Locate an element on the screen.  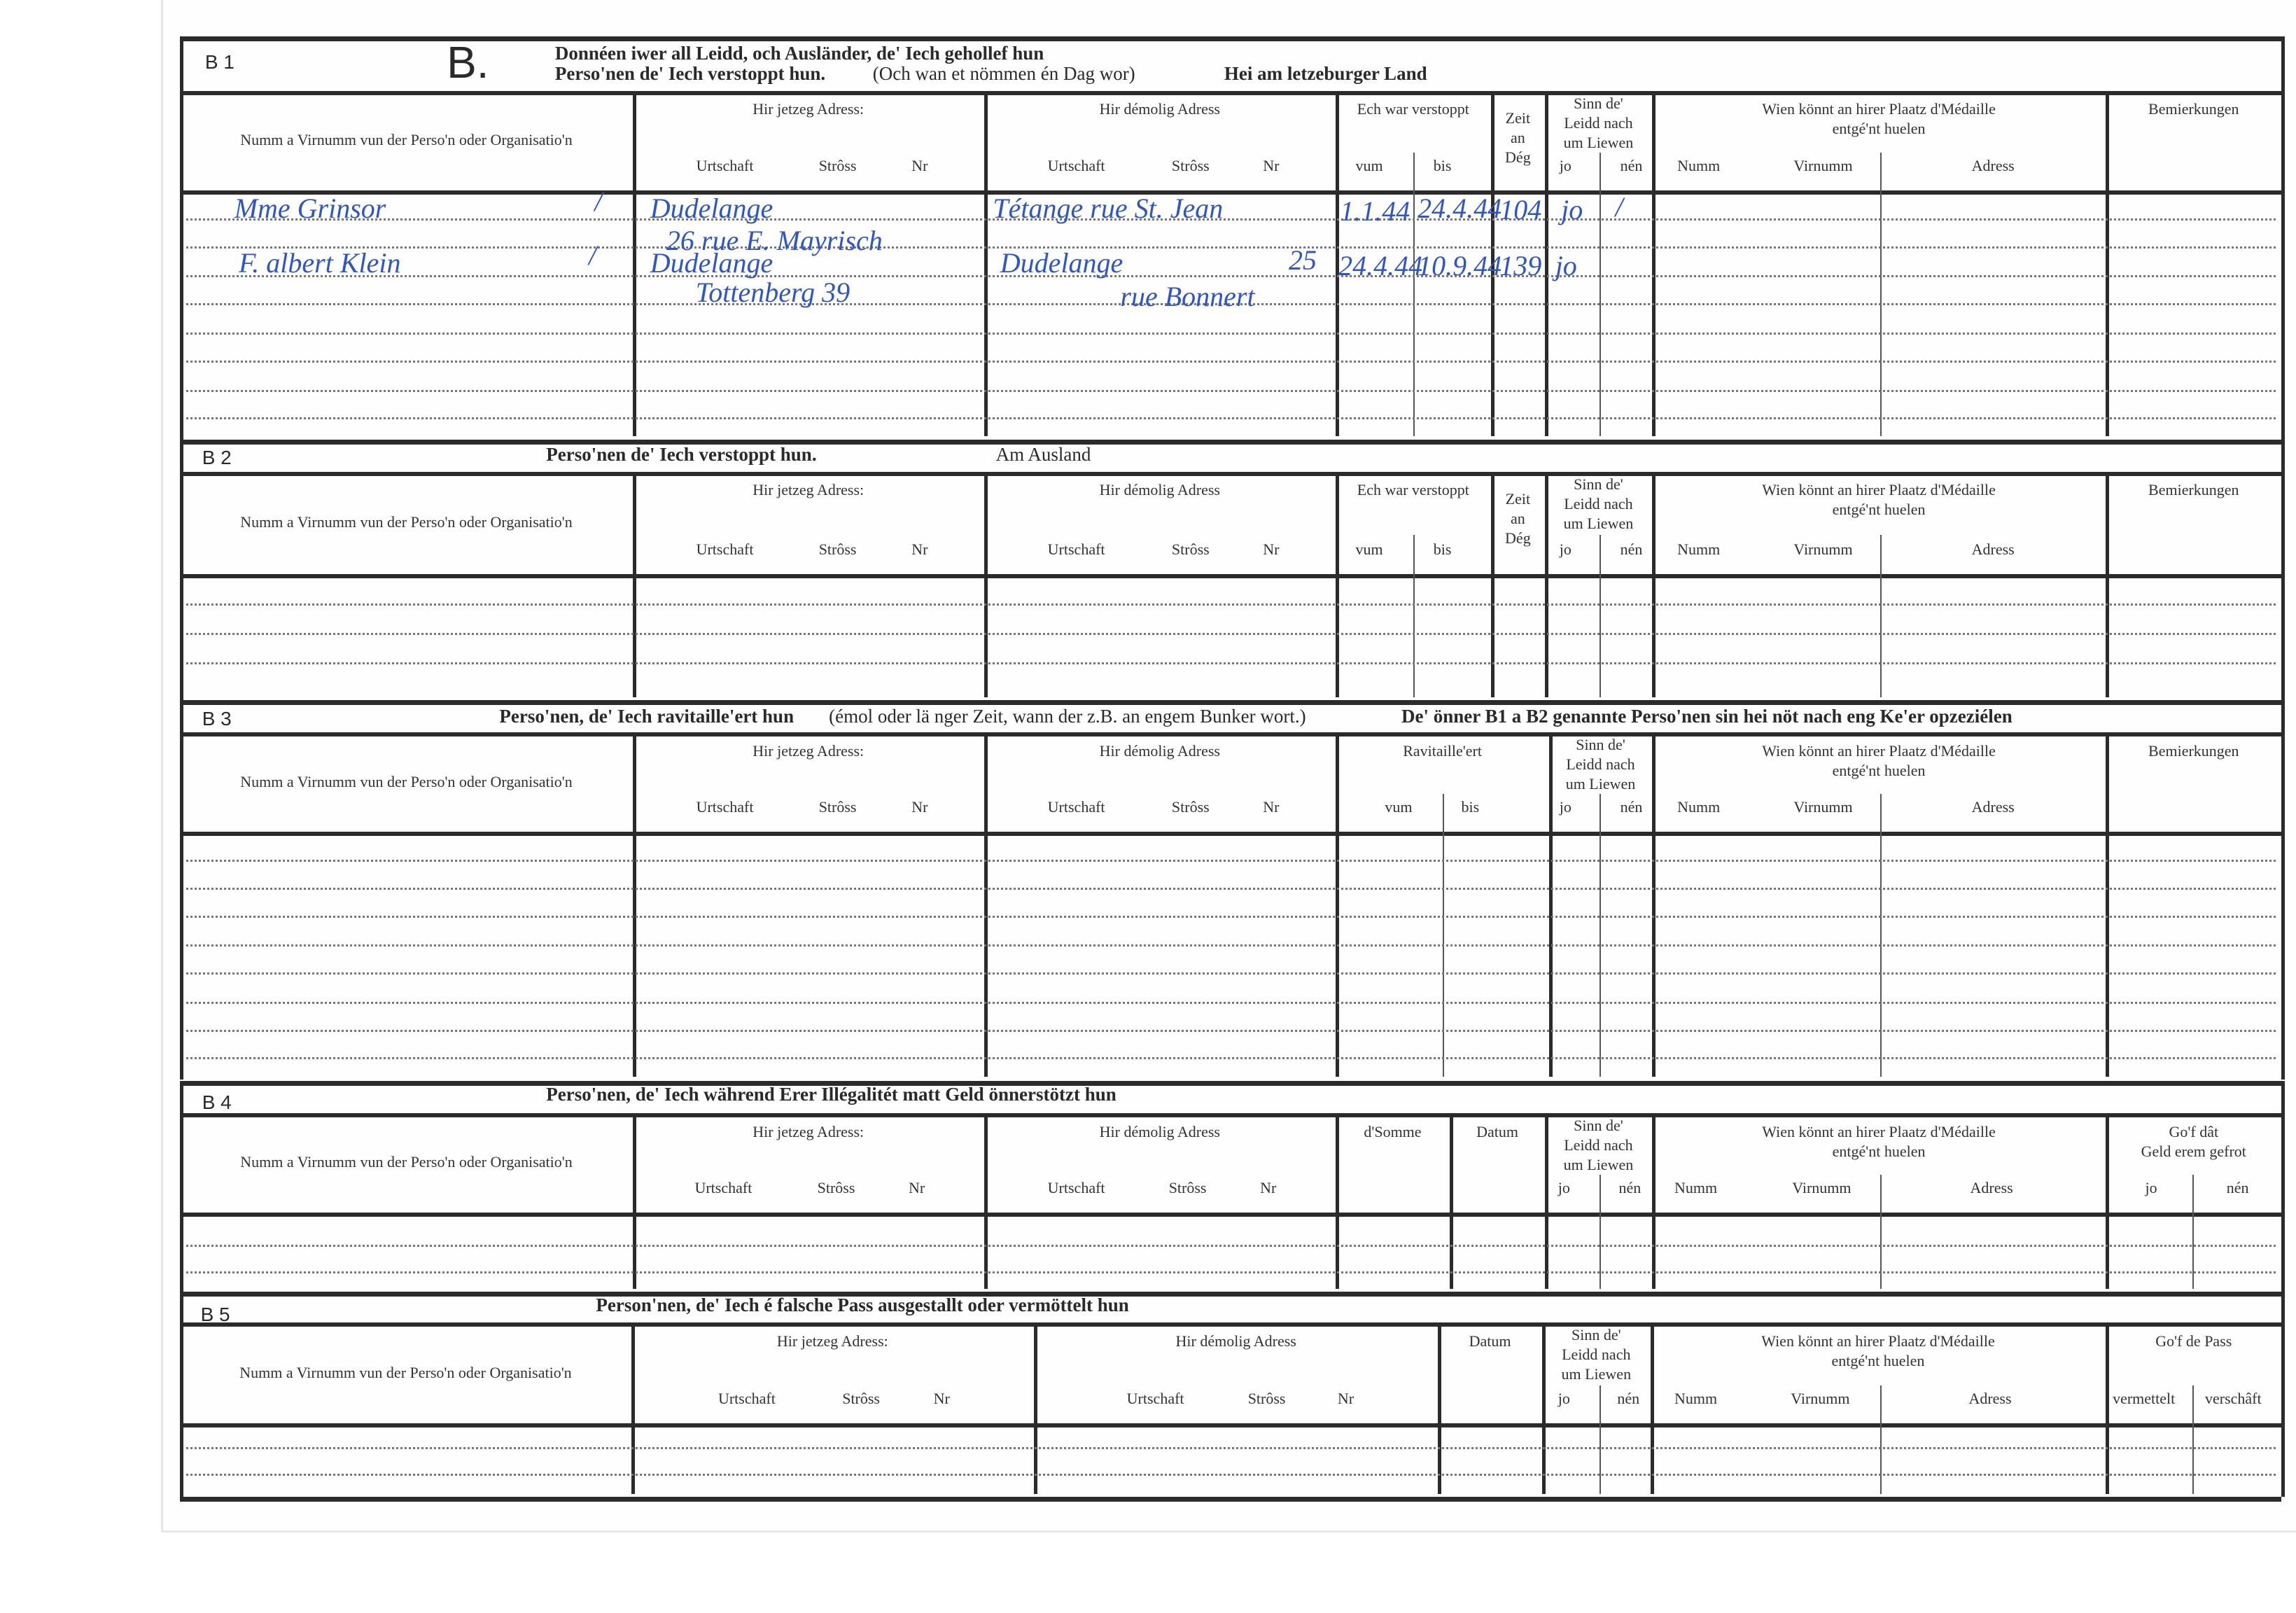
handwritten-entry: 24.4.44 is located at coordinates (1380, 265).